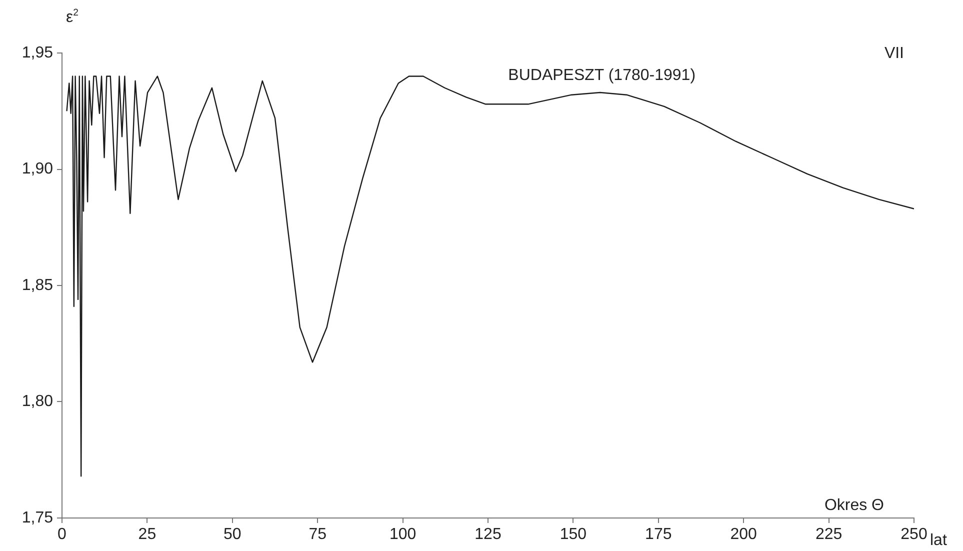 This screenshot has width=963, height=551. What do you see at coordinates (488, 535) in the screenshot?
I see `x-tick-label: 125` at bounding box center [488, 535].